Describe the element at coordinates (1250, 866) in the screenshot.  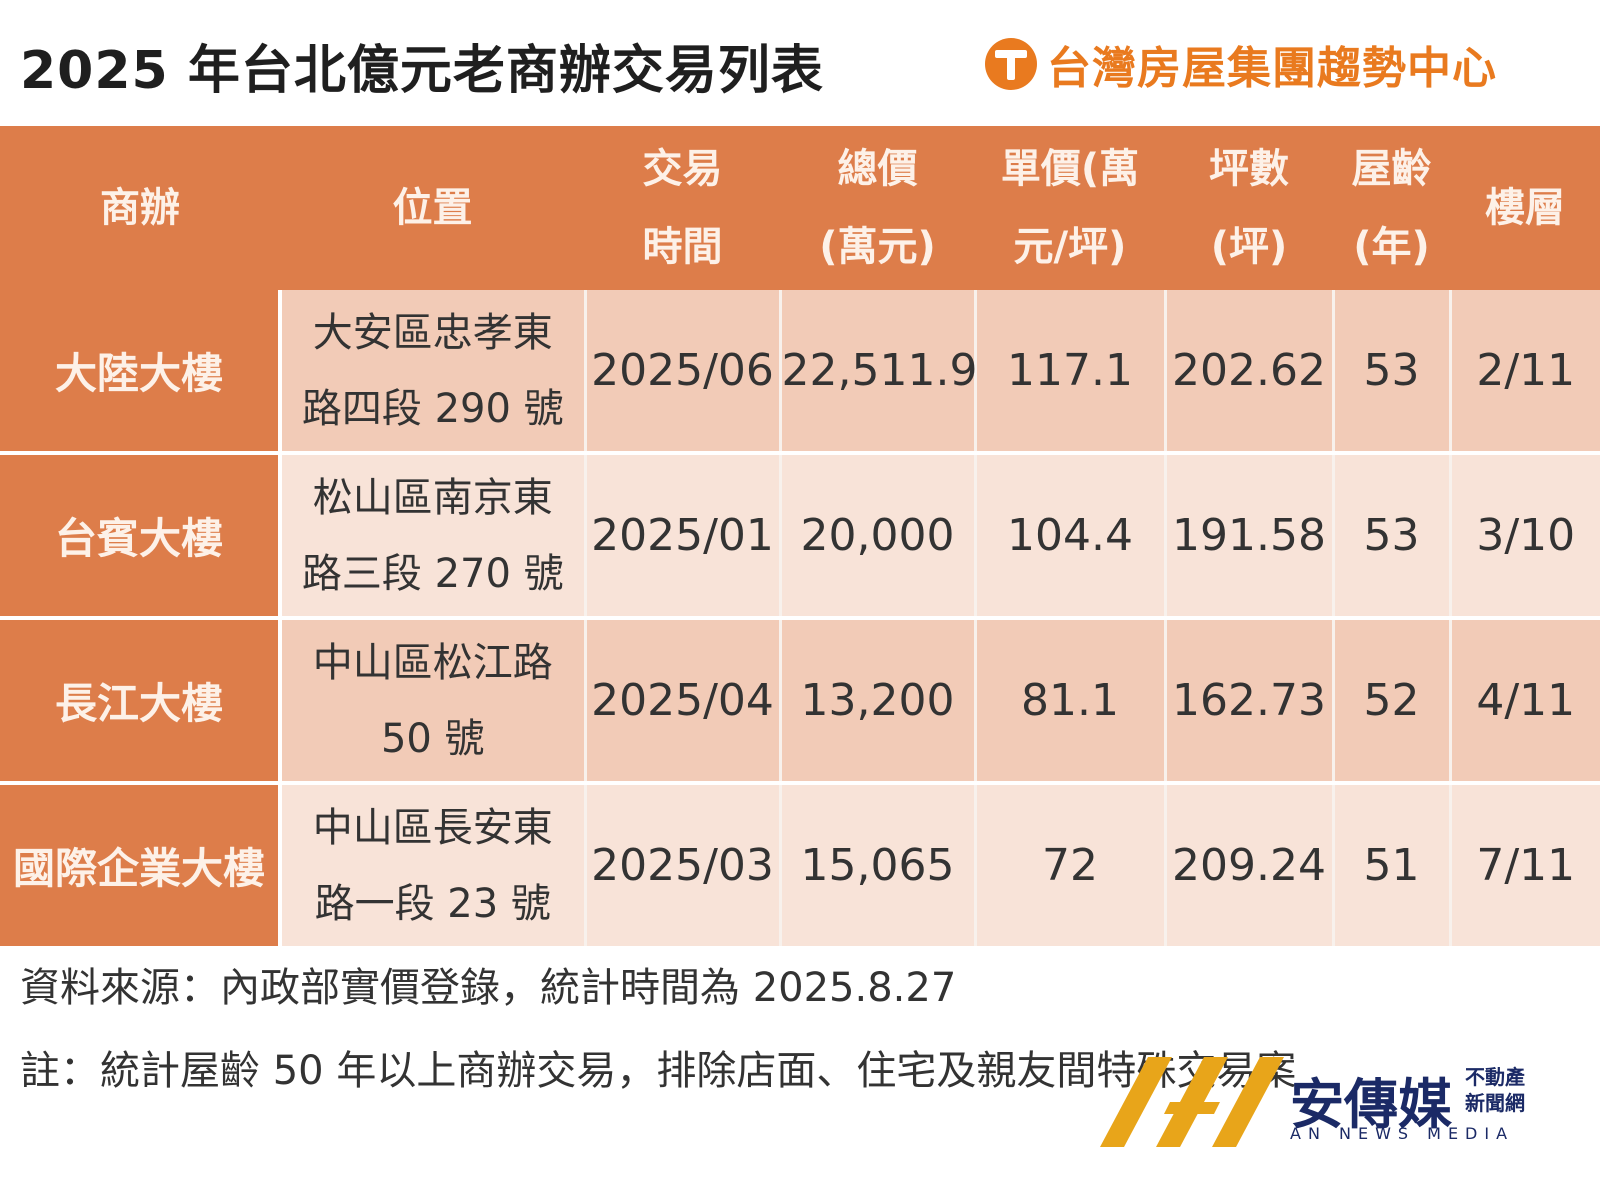
I see `area-cell: 209.24` at that location.